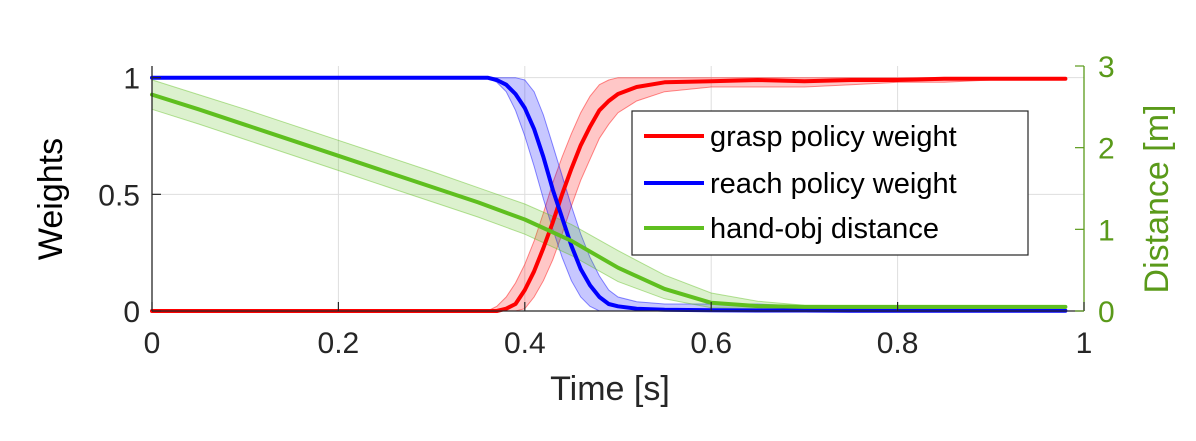 The width and height of the screenshot is (1196, 441). What do you see at coordinates (1106, 312) in the screenshot?
I see `y-right-tick-label: 0` at bounding box center [1106, 312].